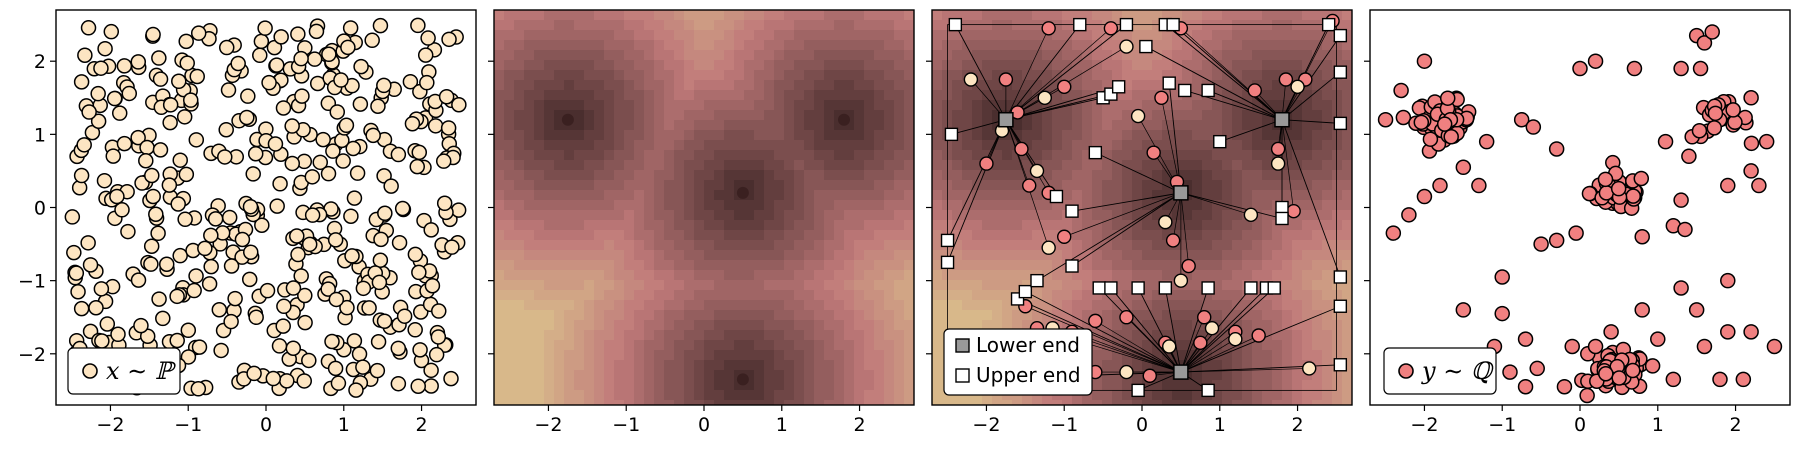  What do you see at coordinates (1027, 74) in the screenshot?
I see `transport-line` at bounding box center [1027, 74].